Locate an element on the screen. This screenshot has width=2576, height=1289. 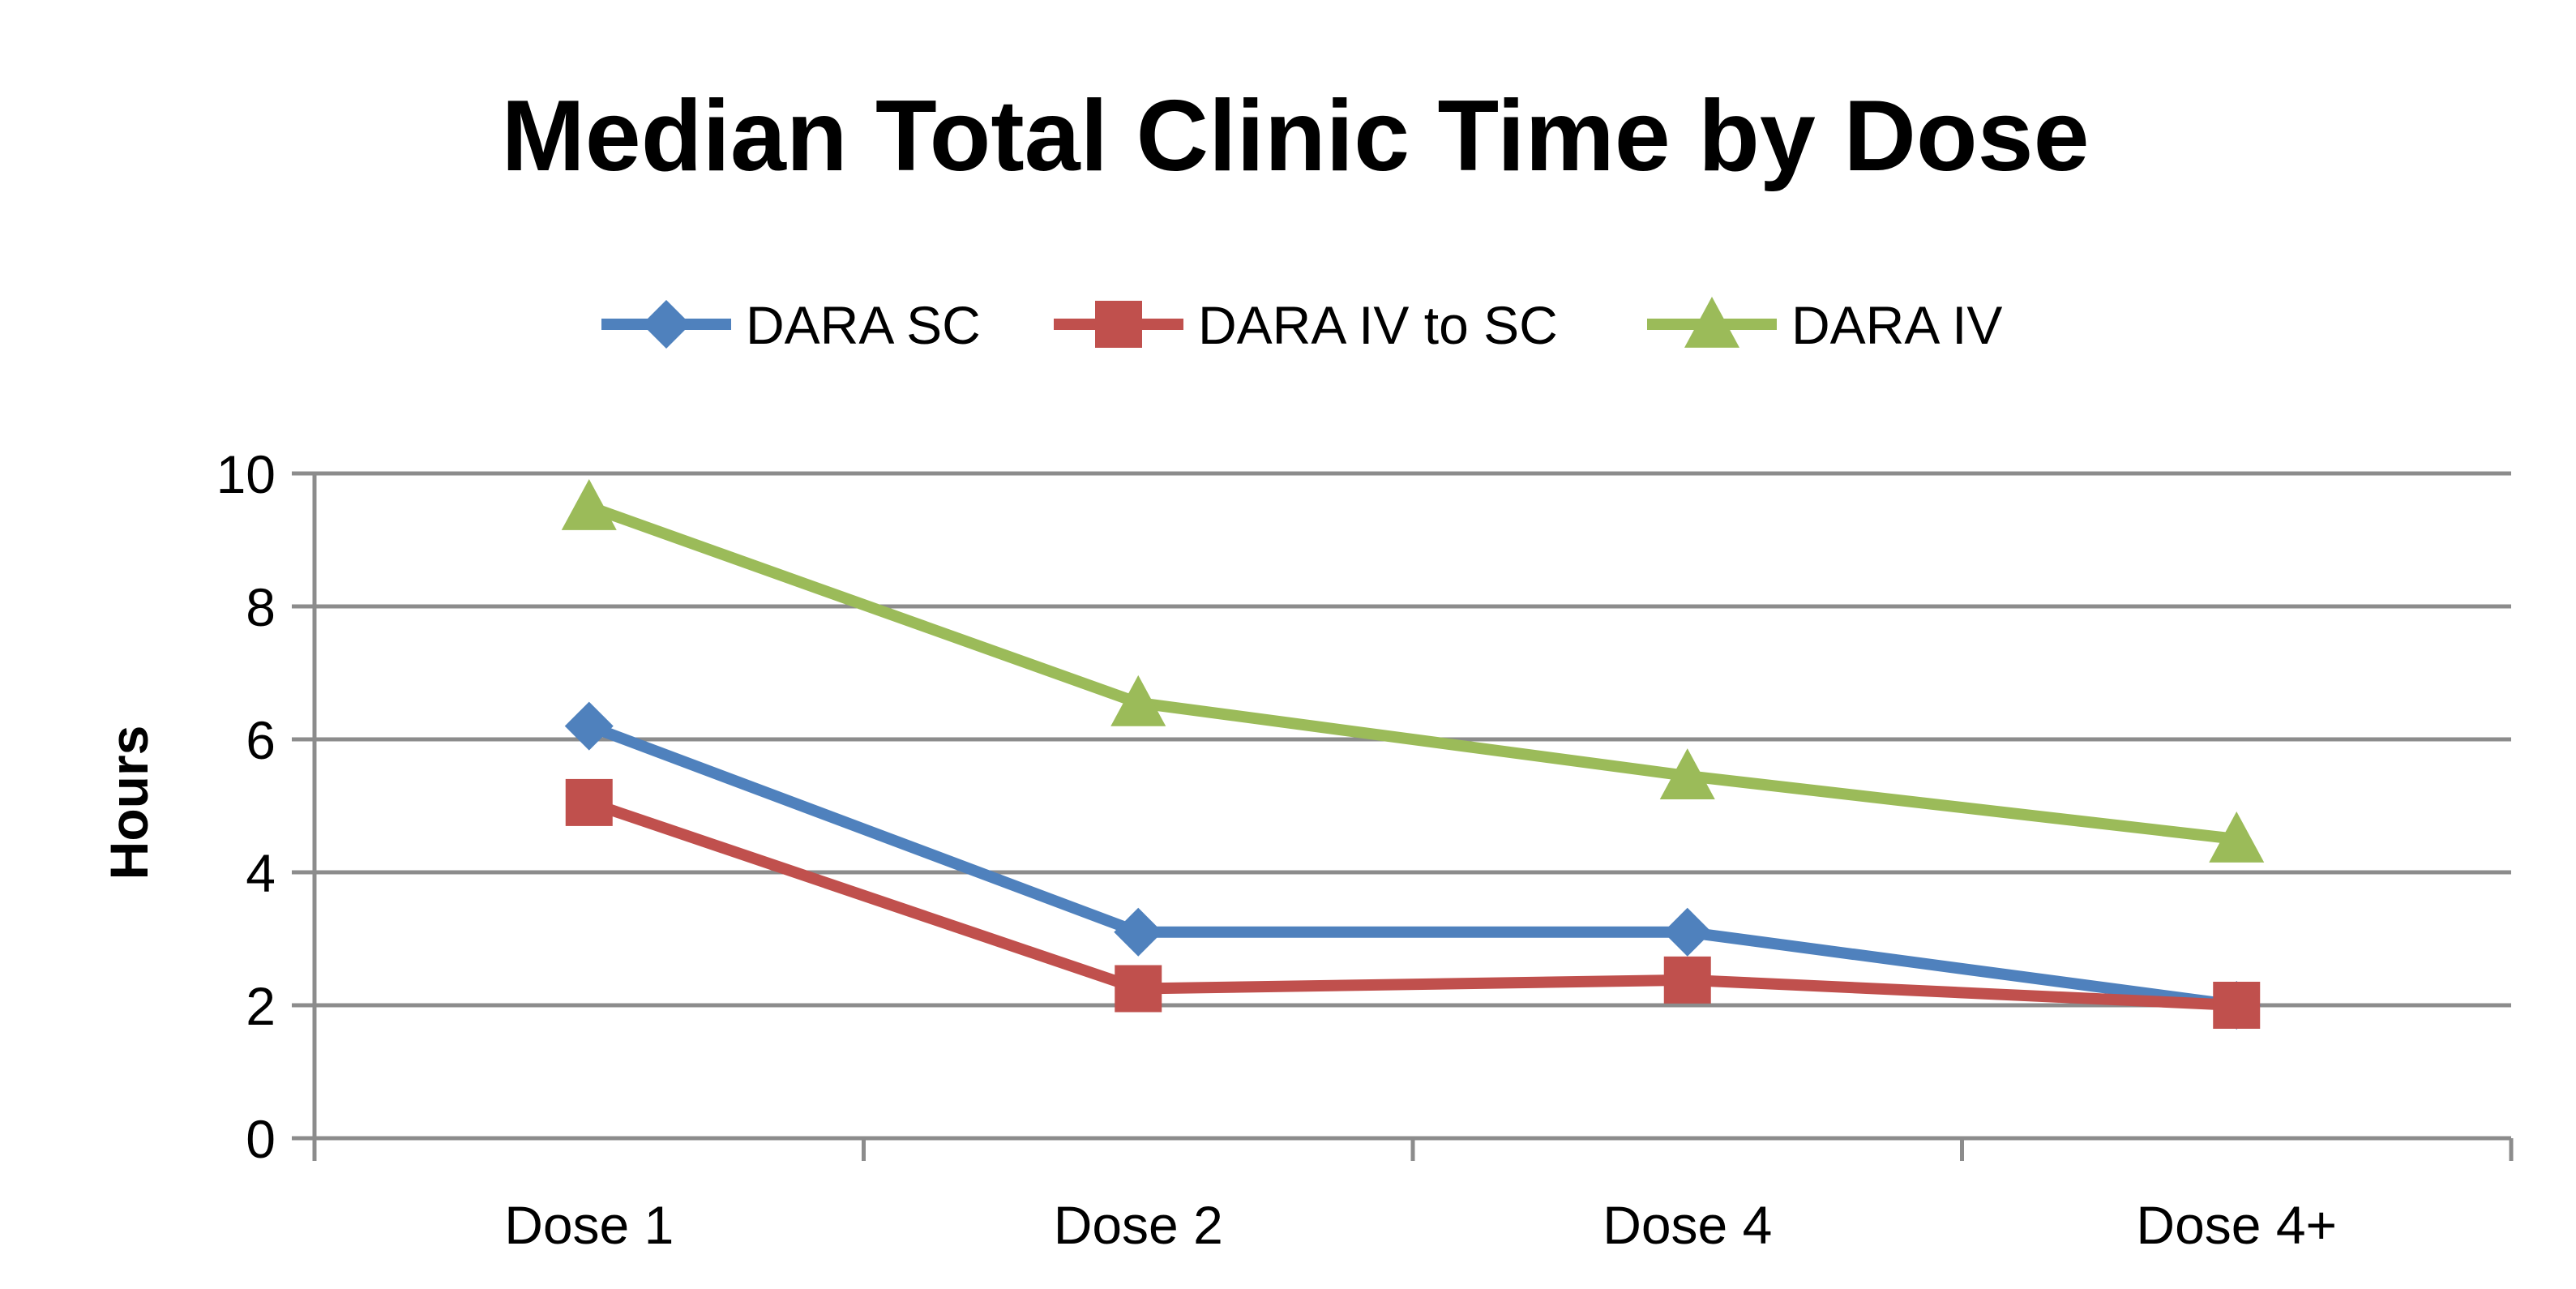
legend-item: DARA IV to SC is located at coordinates (1306, 325).